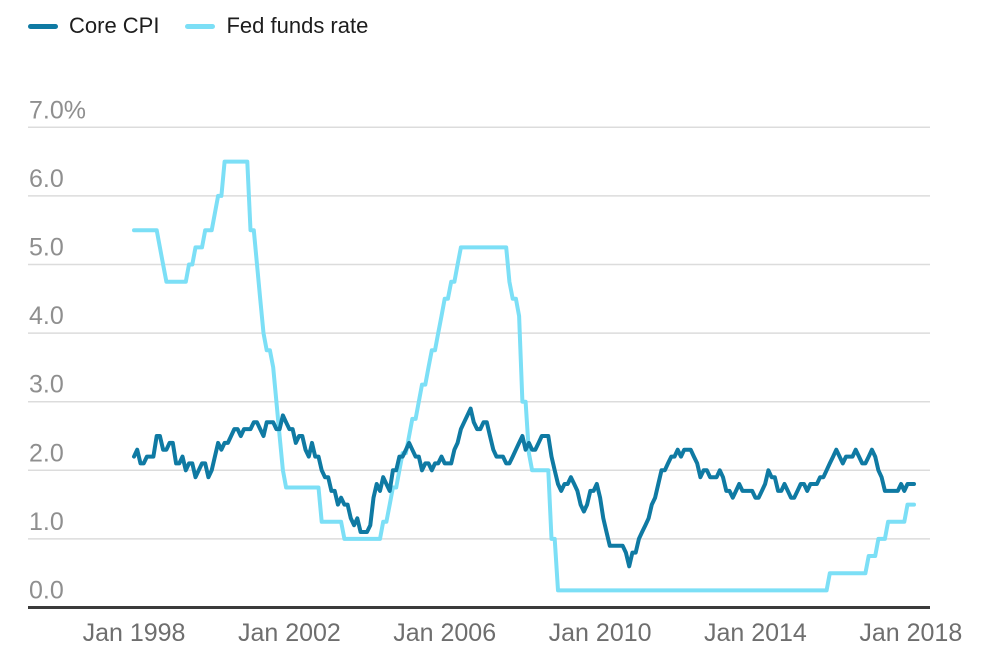  Describe the element at coordinates (755, 633) in the screenshot. I see `x-axis-tick-label: Jan 2014` at that location.